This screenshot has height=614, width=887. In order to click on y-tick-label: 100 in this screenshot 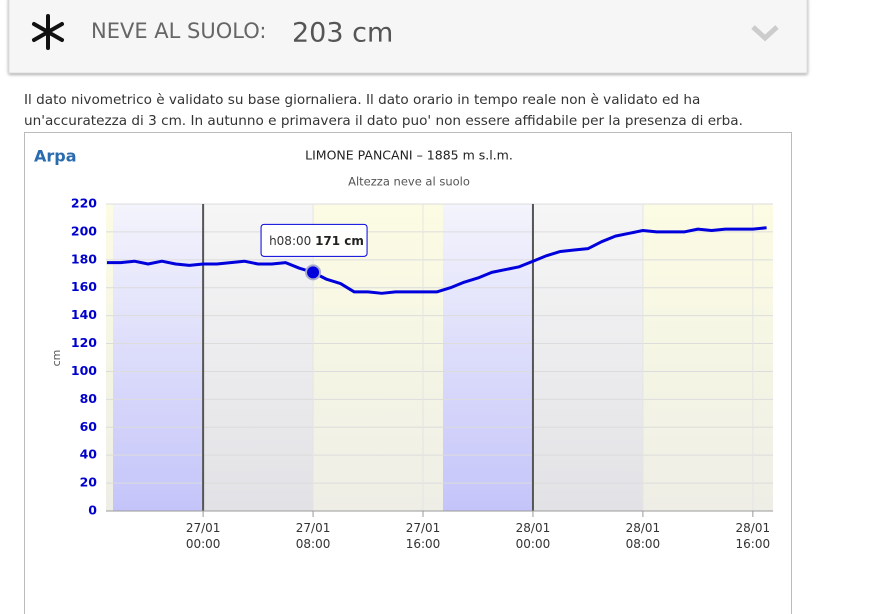, I will do `click(84, 370)`.